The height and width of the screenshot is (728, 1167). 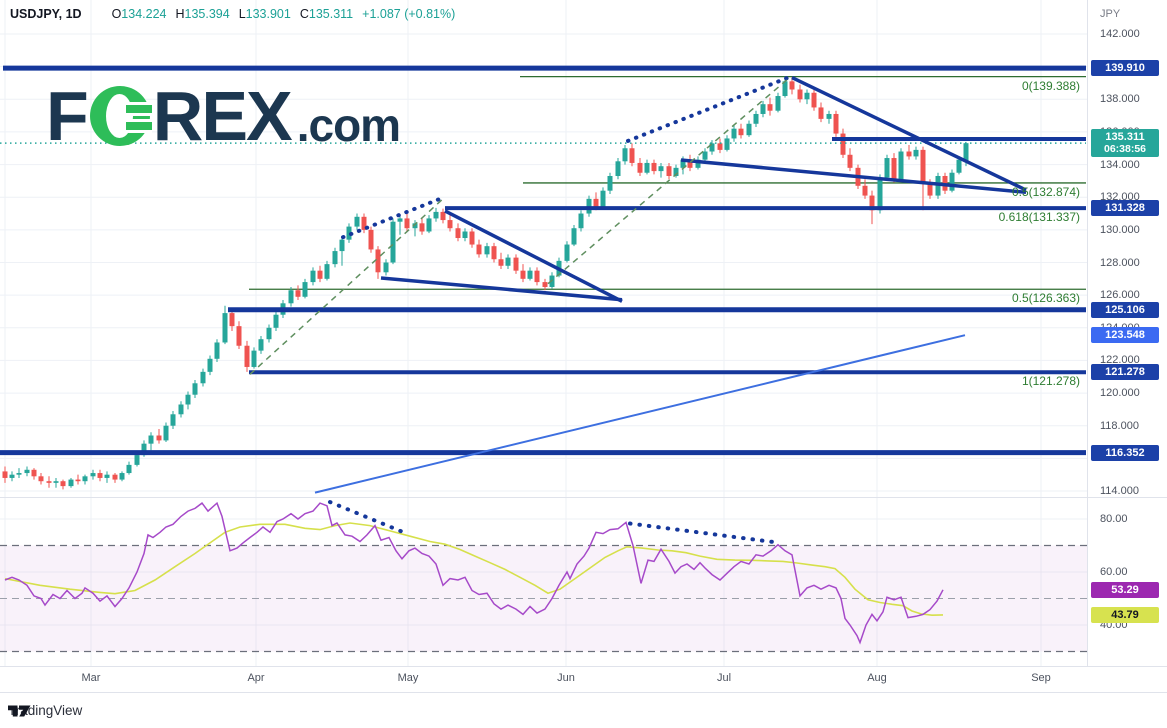 What do you see at coordinates (1119, 425) in the screenshot?
I see `price-tick: 118.000` at bounding box center [1119, 425].